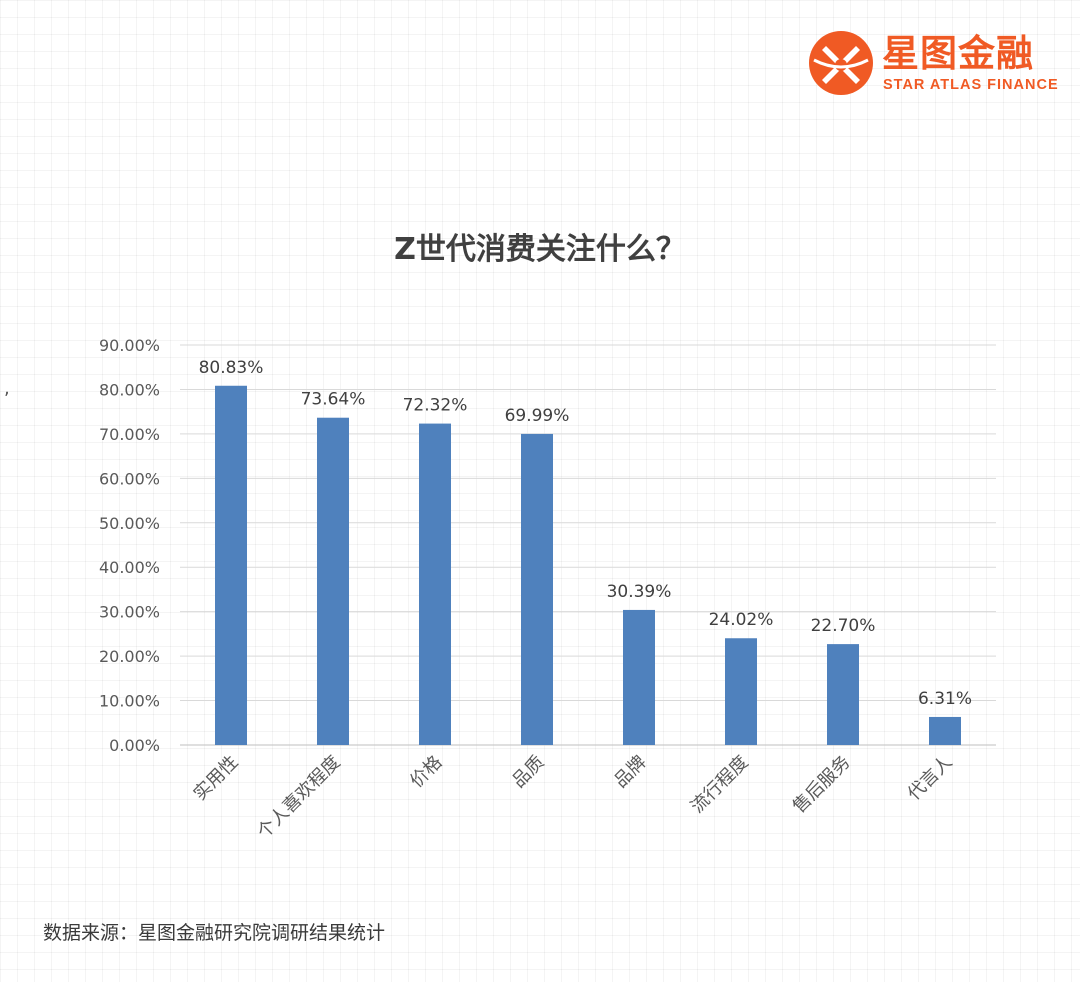 The height and width of the screenshot is (982, 1080). Describe the element at coordinates (537, 416) in the screenshot. I see `data-label: 69.99%` at that location.